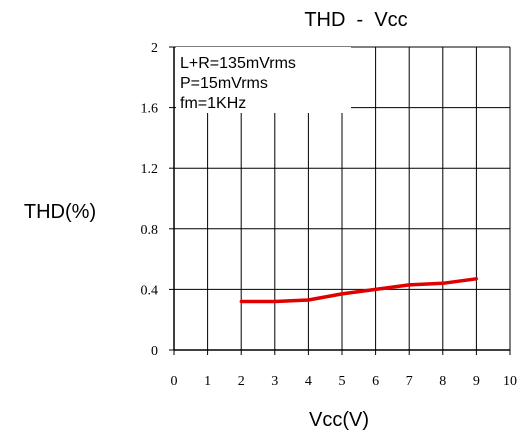  I want to click on x-tick-label: 3, so click(274, 381).